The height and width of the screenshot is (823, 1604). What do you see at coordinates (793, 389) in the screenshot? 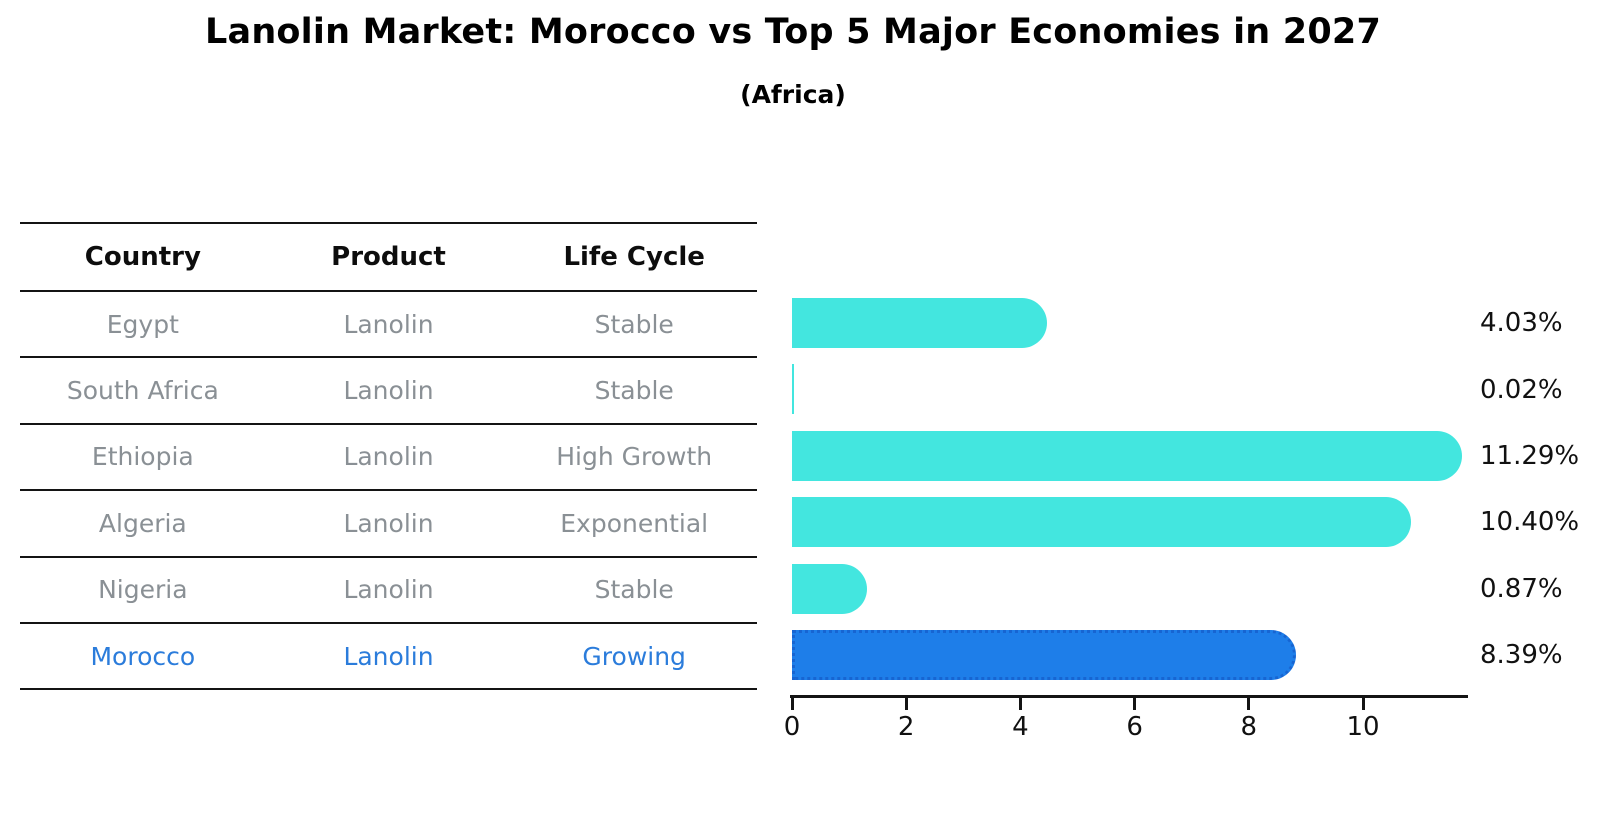
I see `bar-south-africa` at bounding box center [793, 389].